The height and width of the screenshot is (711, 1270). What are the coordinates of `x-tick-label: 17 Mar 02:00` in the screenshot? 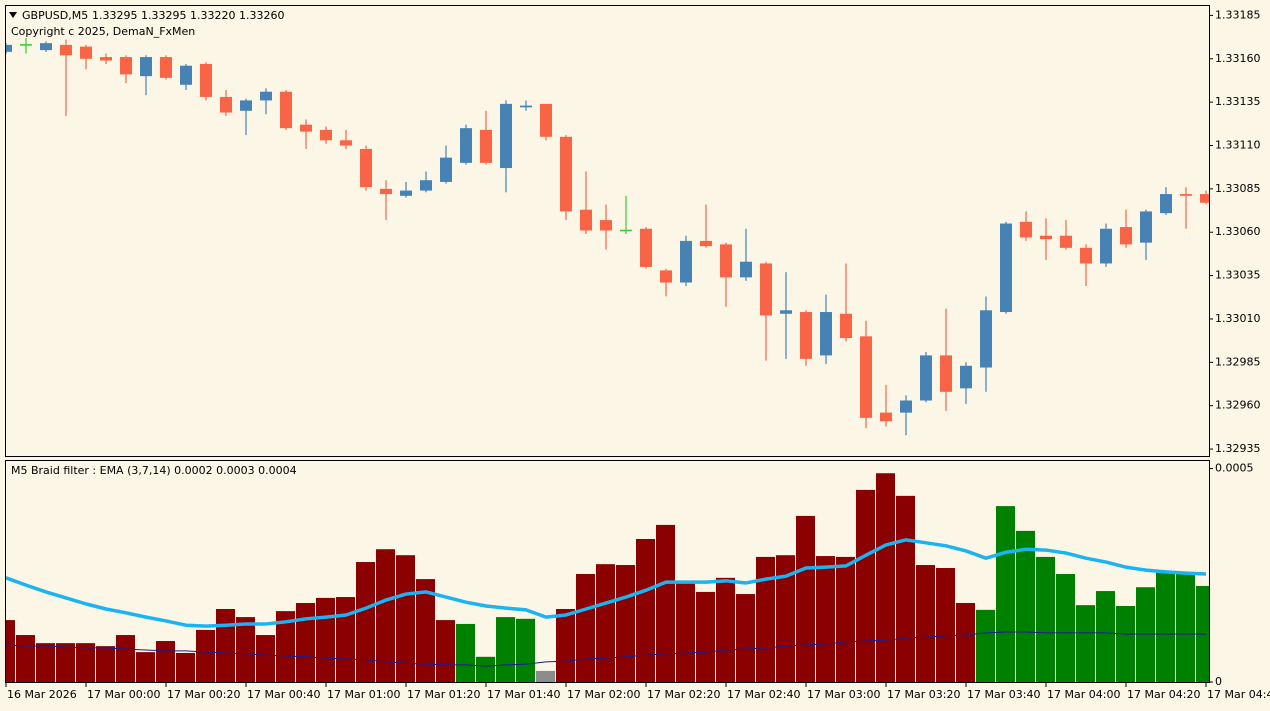 It's located at (603, 694).